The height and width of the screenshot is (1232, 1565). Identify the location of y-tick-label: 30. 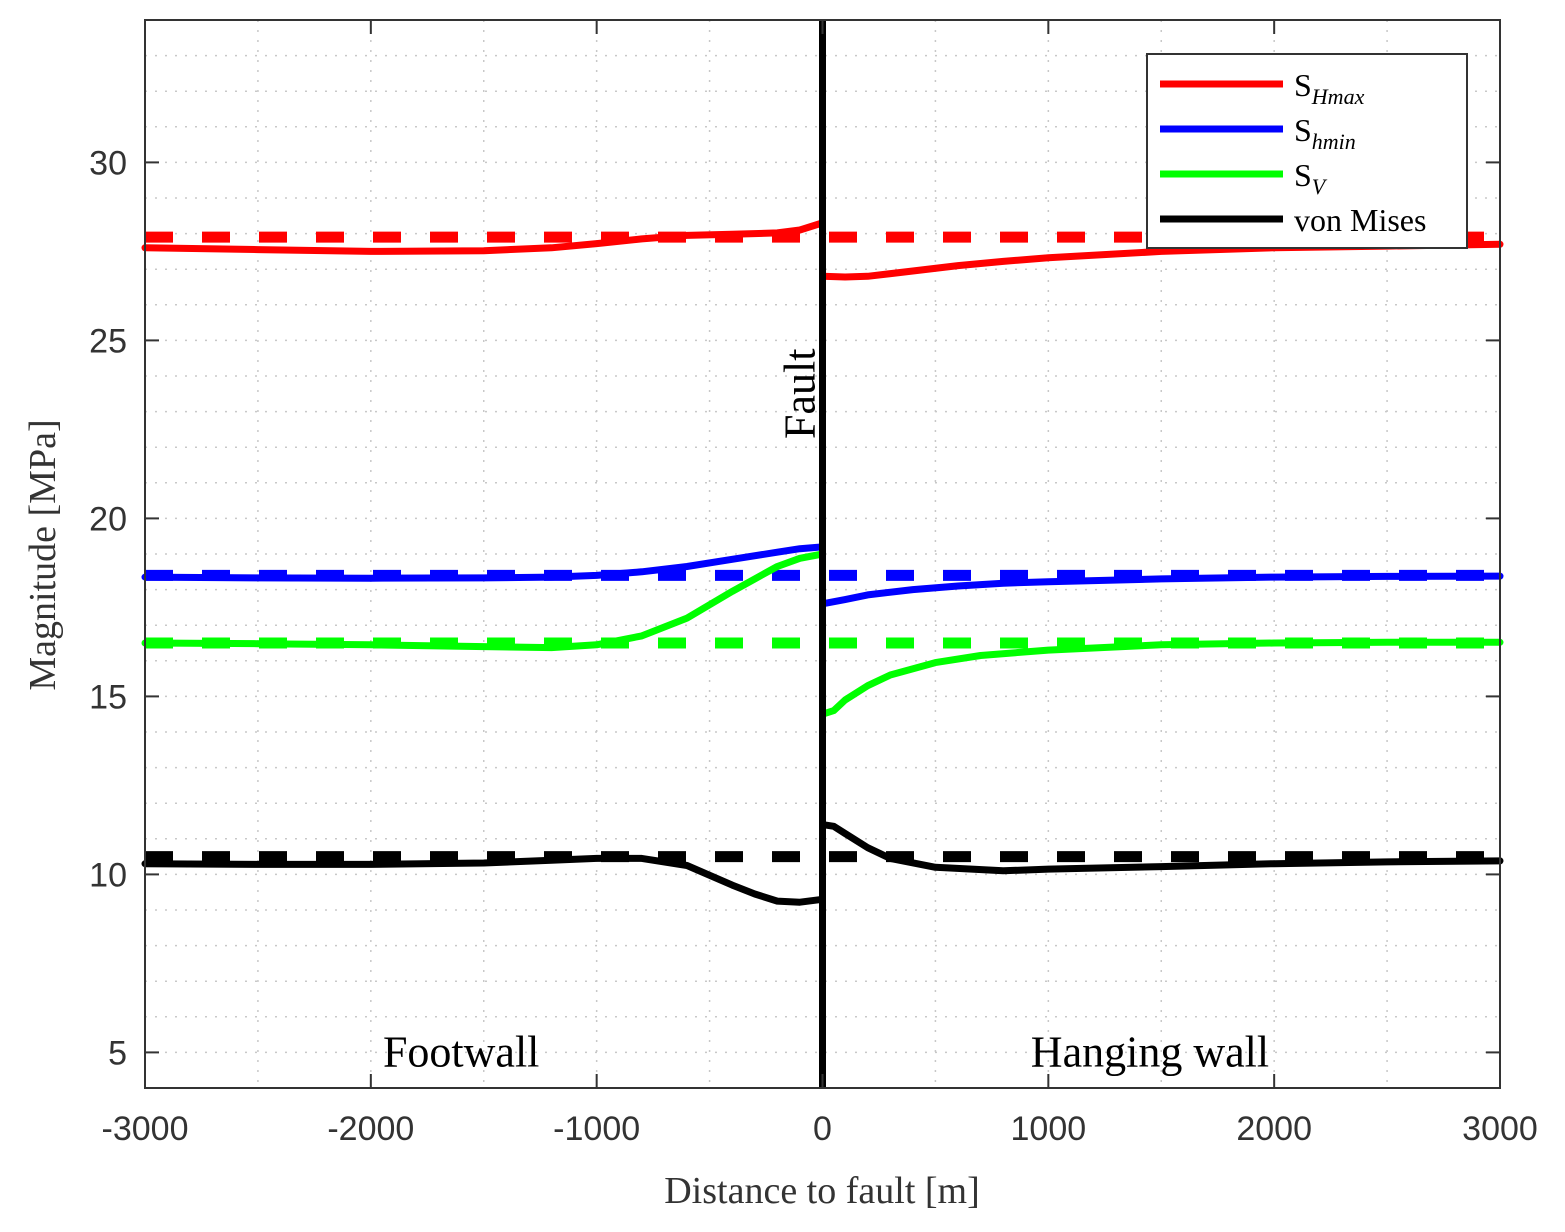
(108, 163).